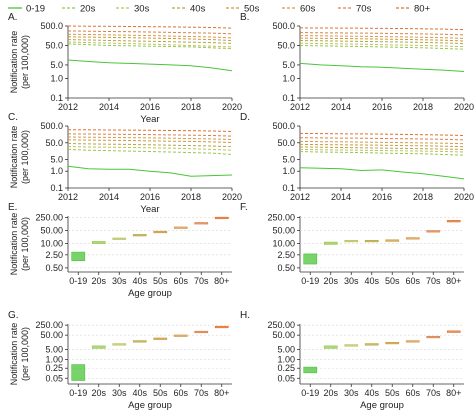  Describe the element at coordinates (51, 126) in the screenshot. I see `y-tick-label-2-4: 500.0` at that location.